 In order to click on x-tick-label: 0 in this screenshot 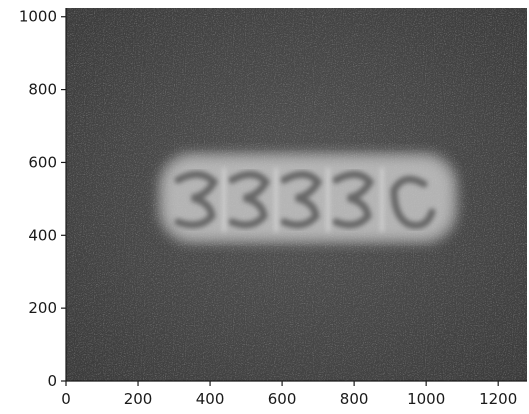, I will do `click(66, 399)`.